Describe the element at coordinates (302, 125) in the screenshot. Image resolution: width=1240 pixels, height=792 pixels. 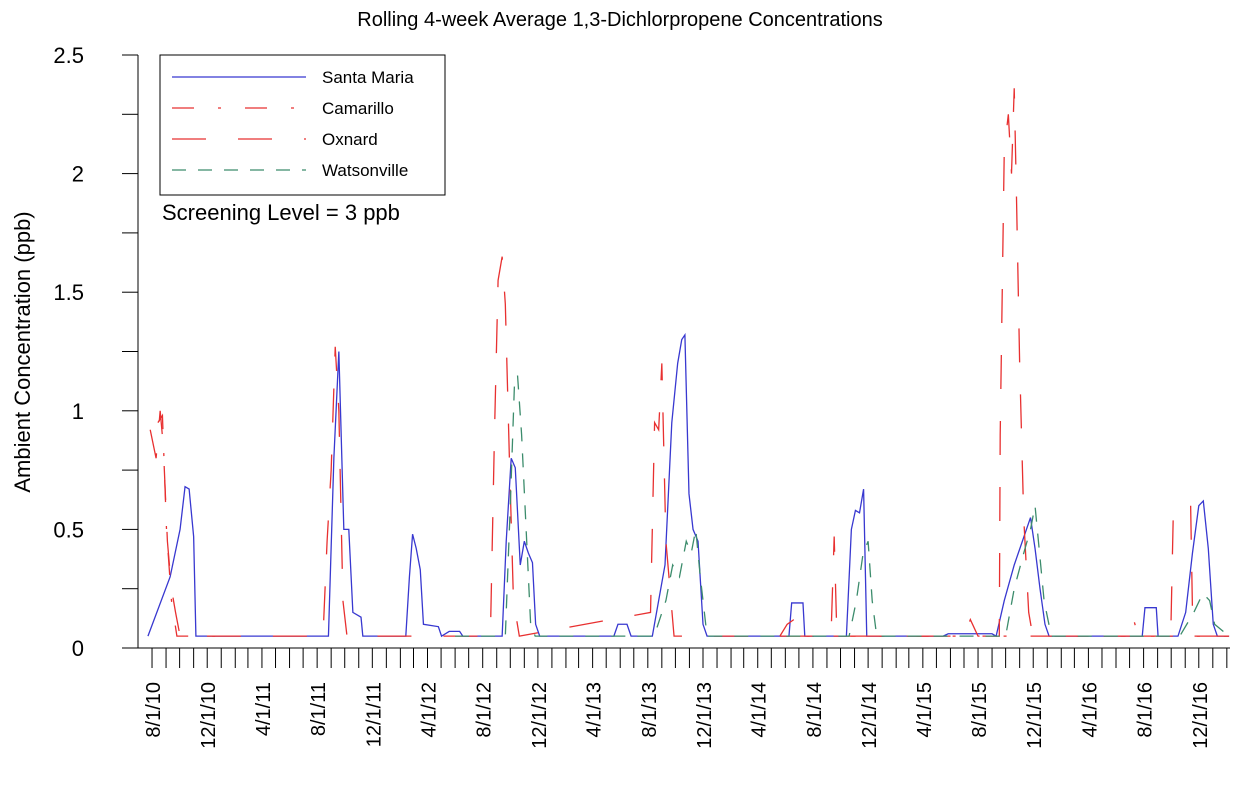
I see `legend-box` at that location.